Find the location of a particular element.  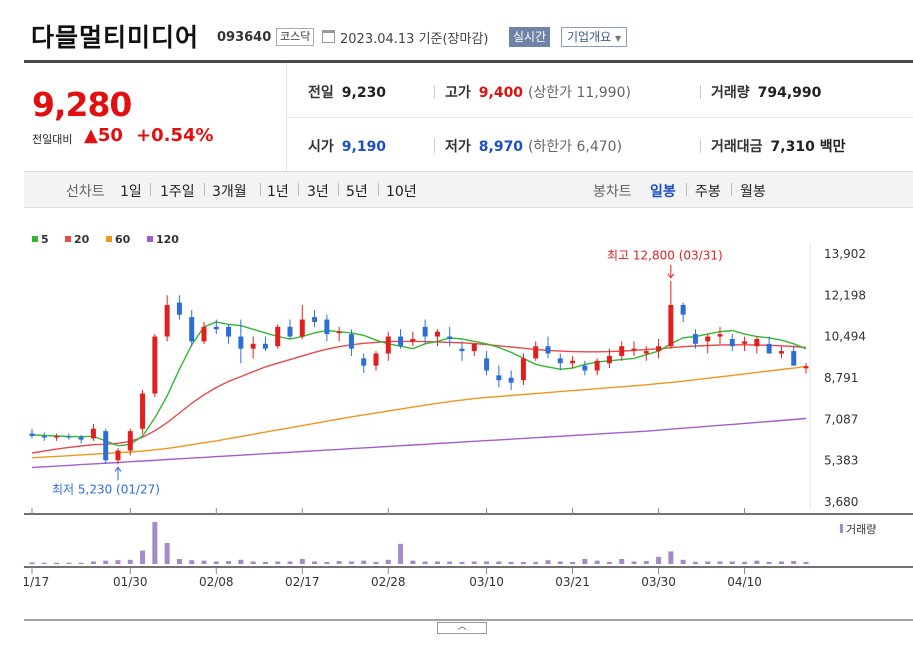

company-info-dropdown: 기업개요 ▼ is located at coordinates (594, 37).